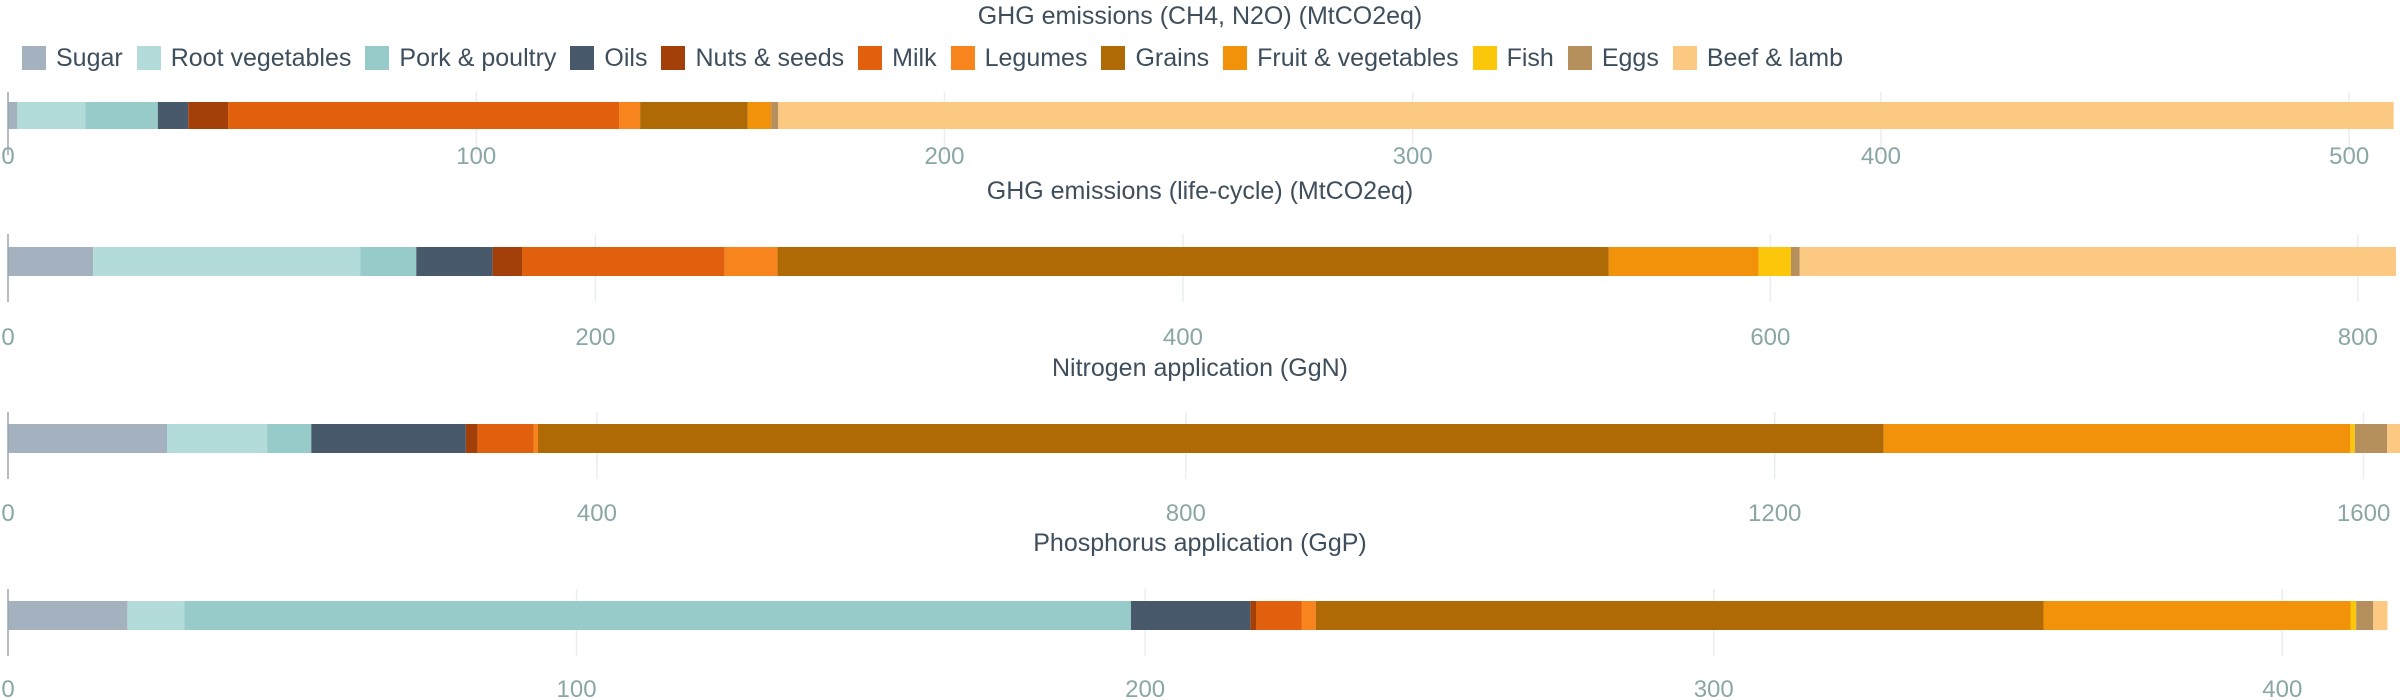 Image resolution: width=2400 pixels, height=700 pixels. What do you see at coordinates (752, 58) in the screenshot?
I see `legend-item: Nuts & seeds` at bounding box center [752, 58].